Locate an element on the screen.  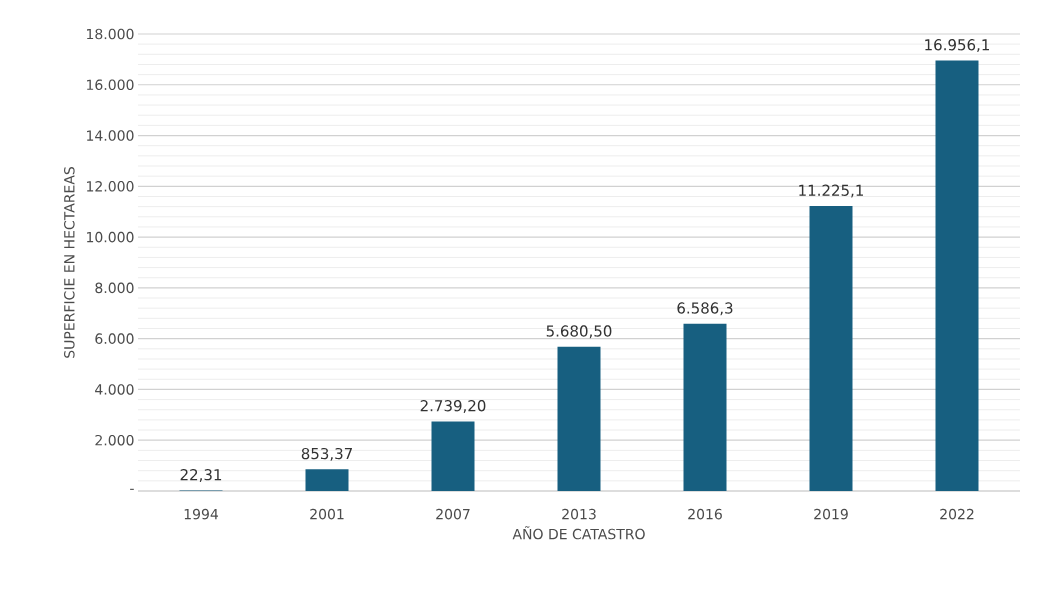
x-tick-label: 2001 is located at coordinates (327, 514).